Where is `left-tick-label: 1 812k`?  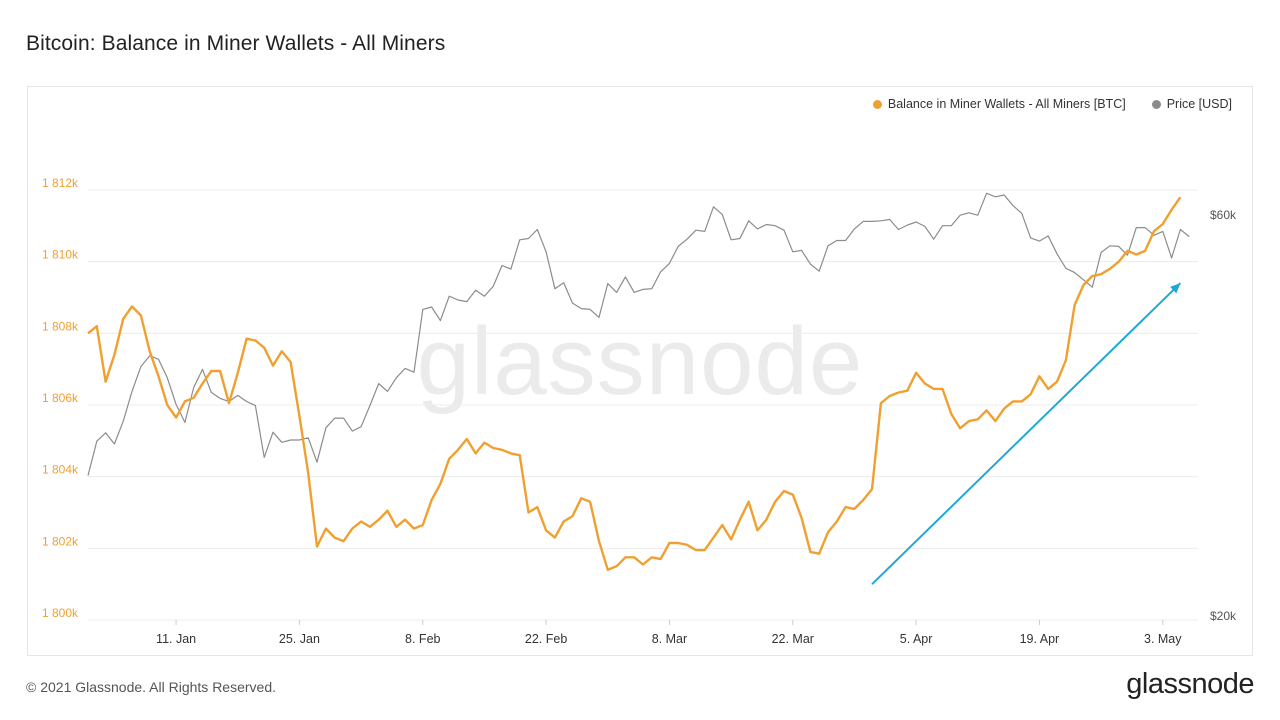 left-tick-label: 1 812k is located at coordinates (60, 183).